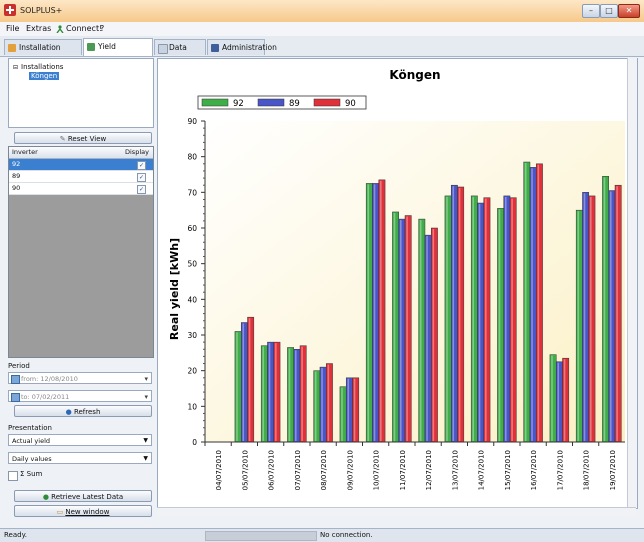  What do you see at coordinates (84, 28) in the screenshot?
I see `menu-connect: Connect!` at bounding box center [84, 28].